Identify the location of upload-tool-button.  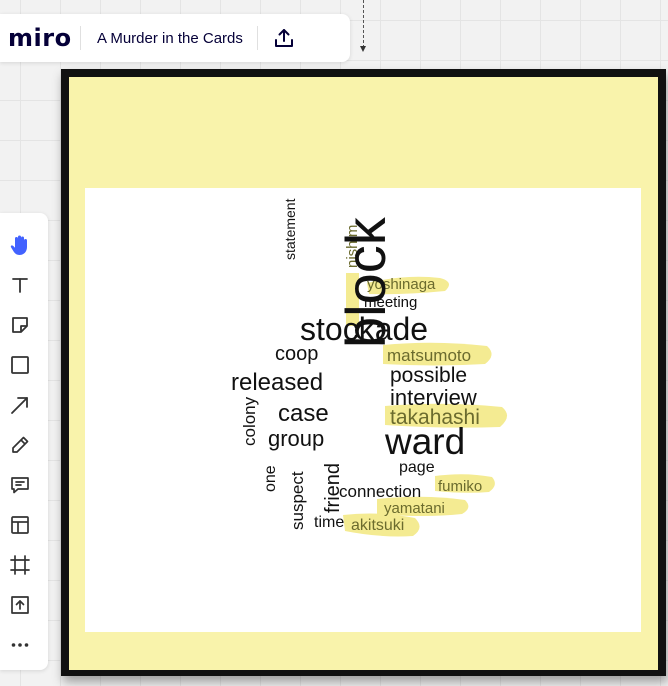
(20, 605).